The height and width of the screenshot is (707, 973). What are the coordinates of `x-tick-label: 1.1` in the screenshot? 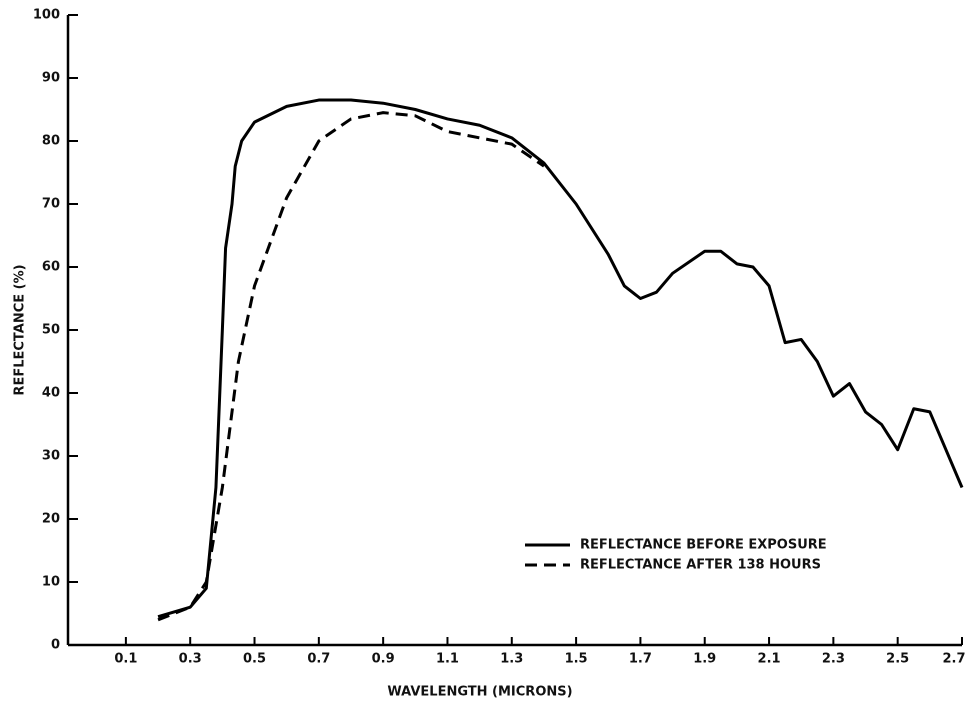 It's located at (447, 659).